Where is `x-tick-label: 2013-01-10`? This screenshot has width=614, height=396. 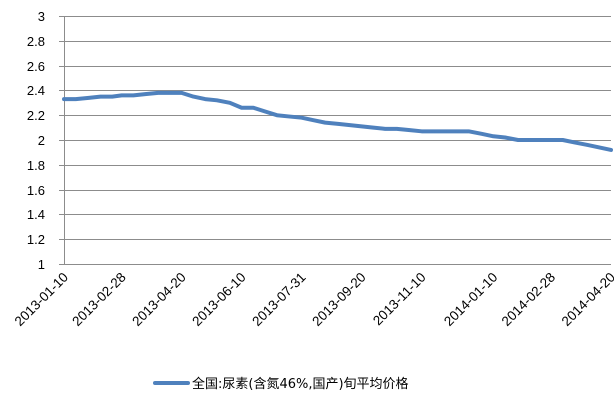 x-tick-label: 2013-01-10 is located at coordinates (41, 299).